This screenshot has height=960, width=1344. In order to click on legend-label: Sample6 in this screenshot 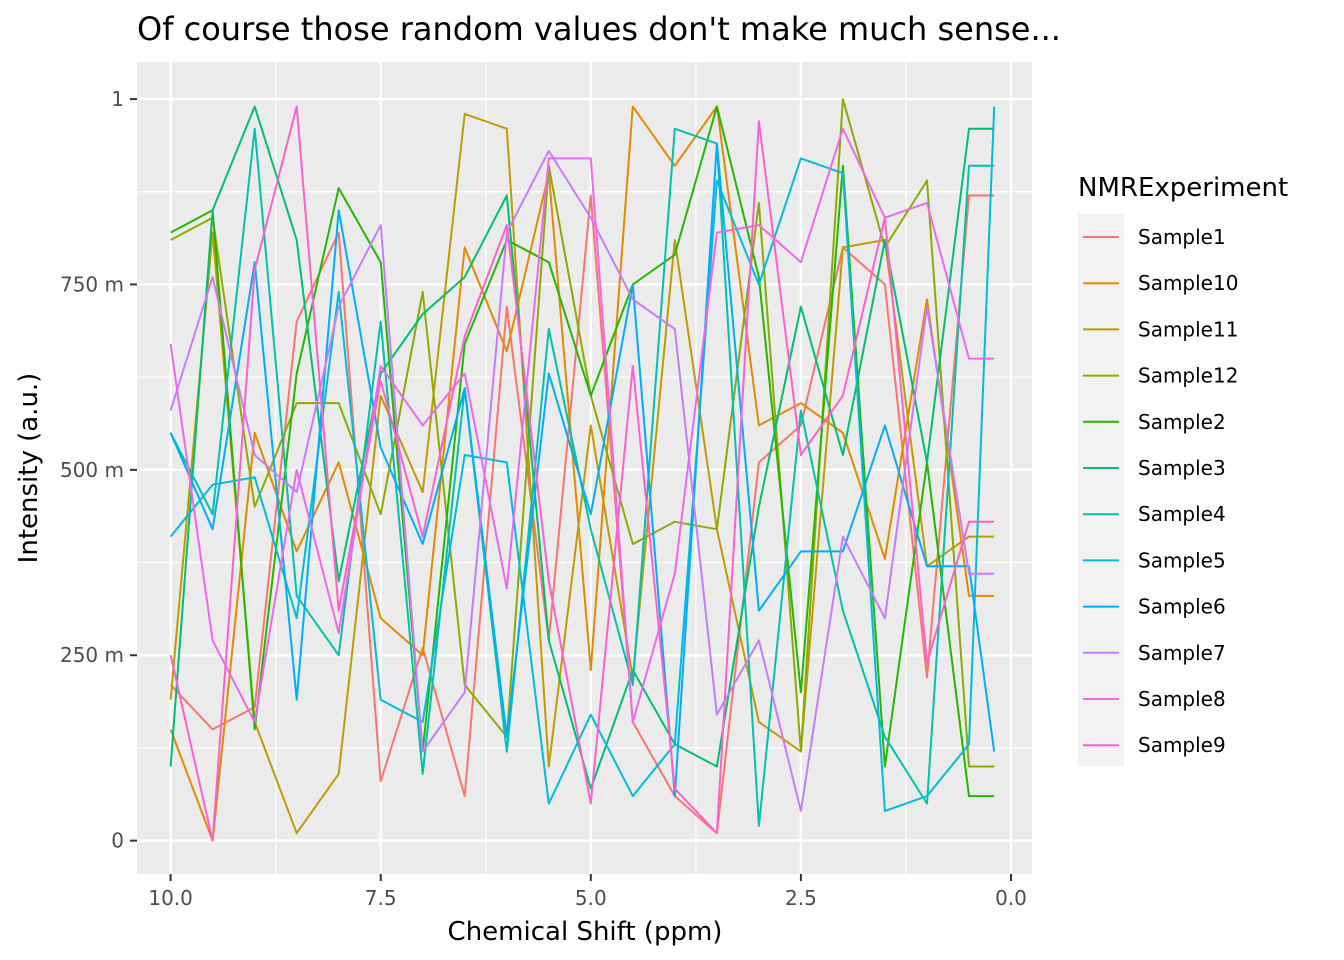, I will do `click(1182, 607)`.